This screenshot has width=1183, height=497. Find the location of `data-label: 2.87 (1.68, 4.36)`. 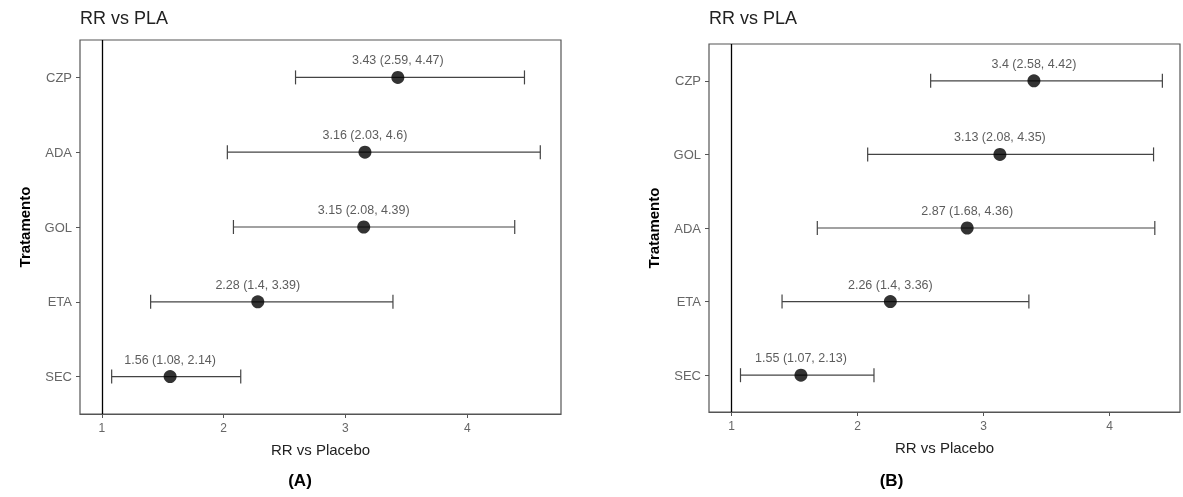

data-label: 2.87 (1.68, 4.36) is located at coordinates (967, 211).